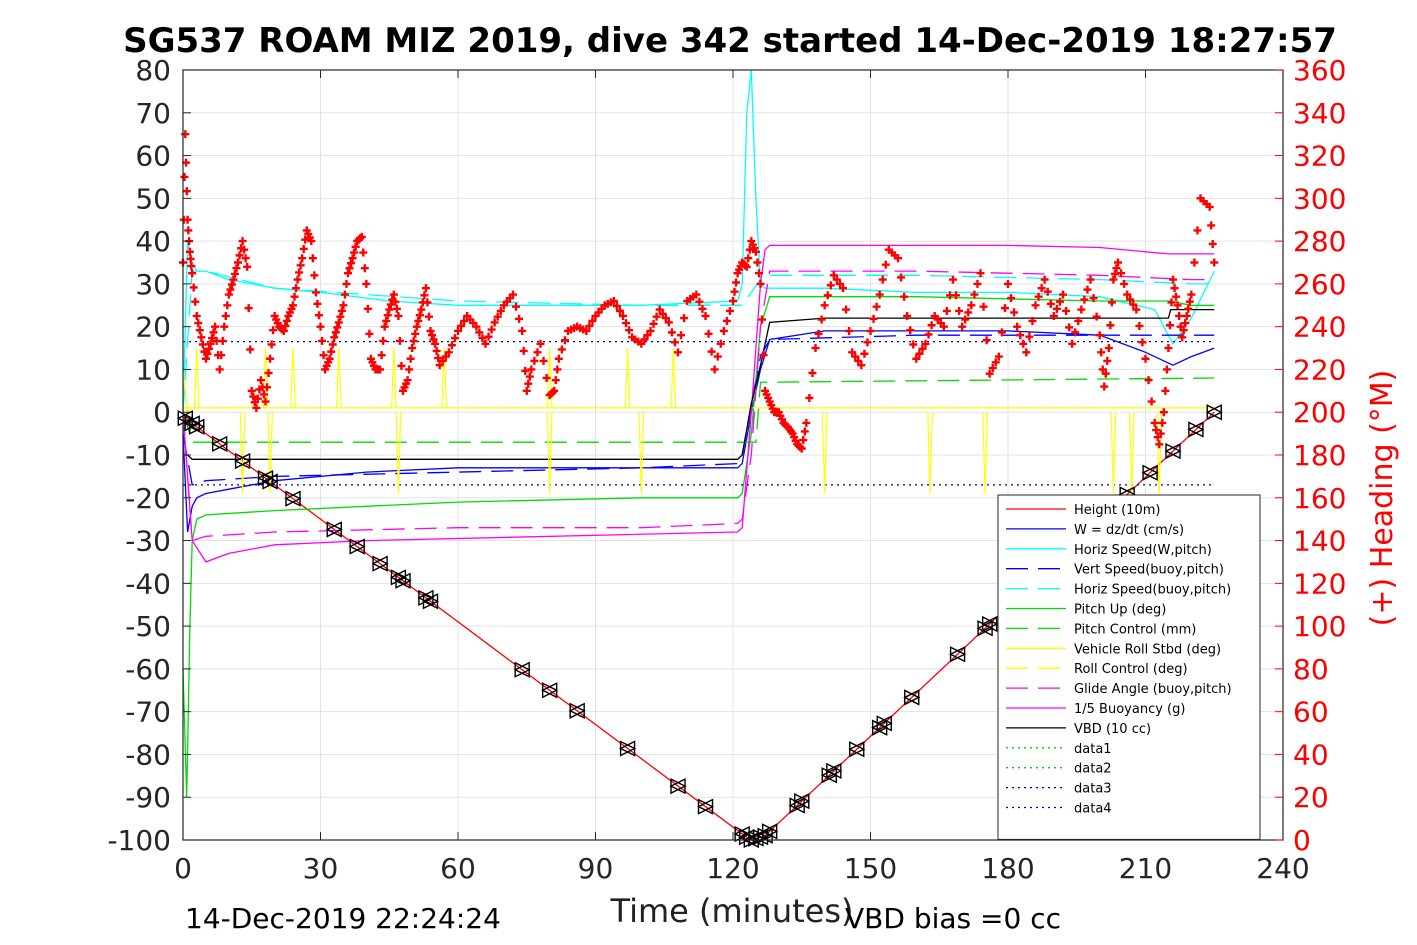 The width and height of the screenshot is (1417, 945). What do you see at coordinates (1093, 769) in the screenshot?
I see `legend-entry: data2` at bounding box center [1093, 769].